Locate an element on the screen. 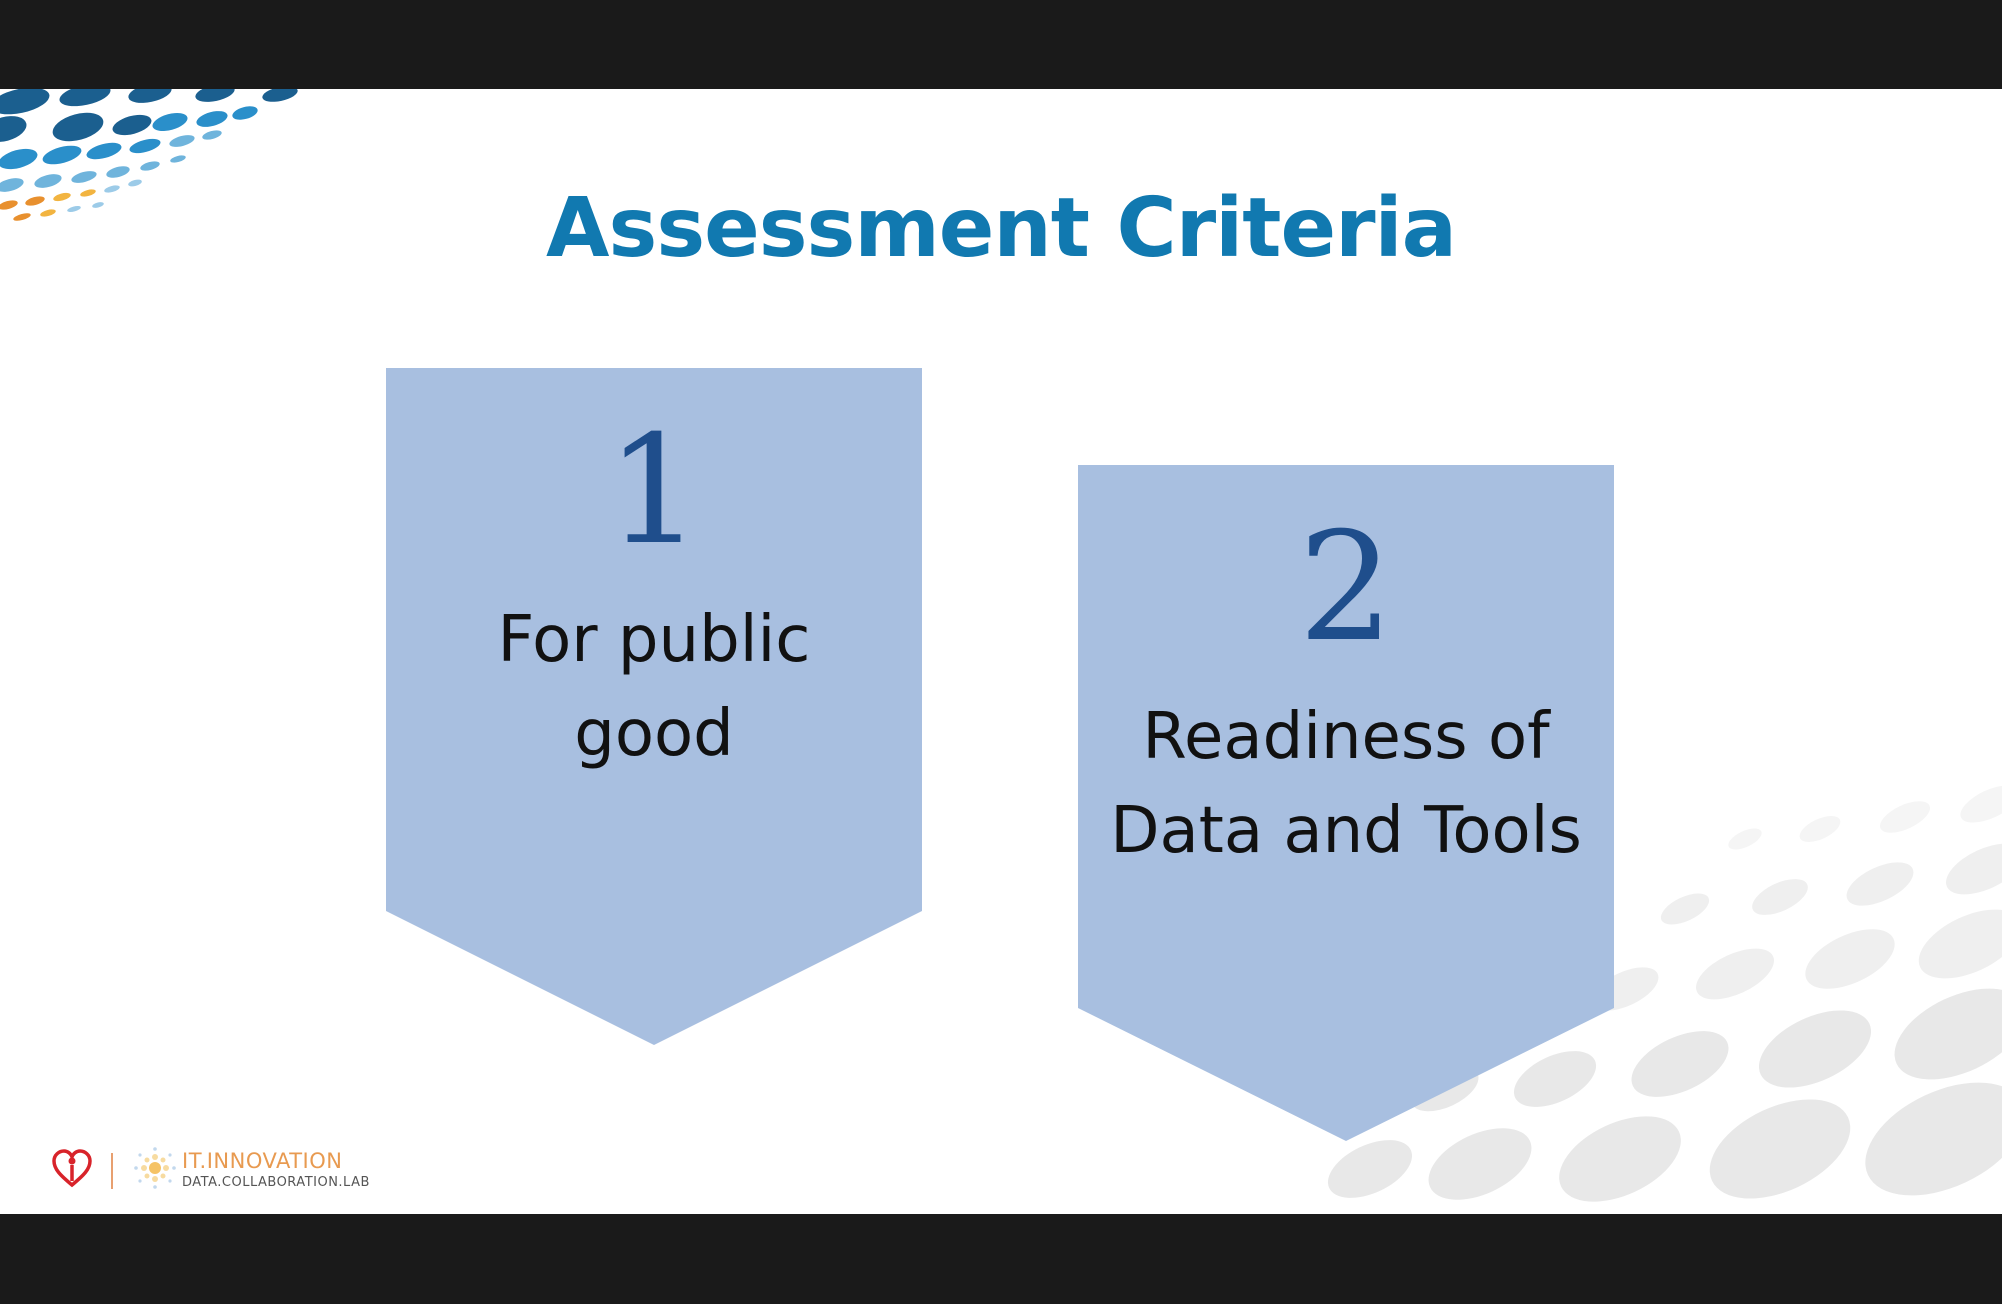 The image size is (2002, 1304). criterion-card-2: 2 Readiness of Data and Tools is located at coordinates (1346, 803).